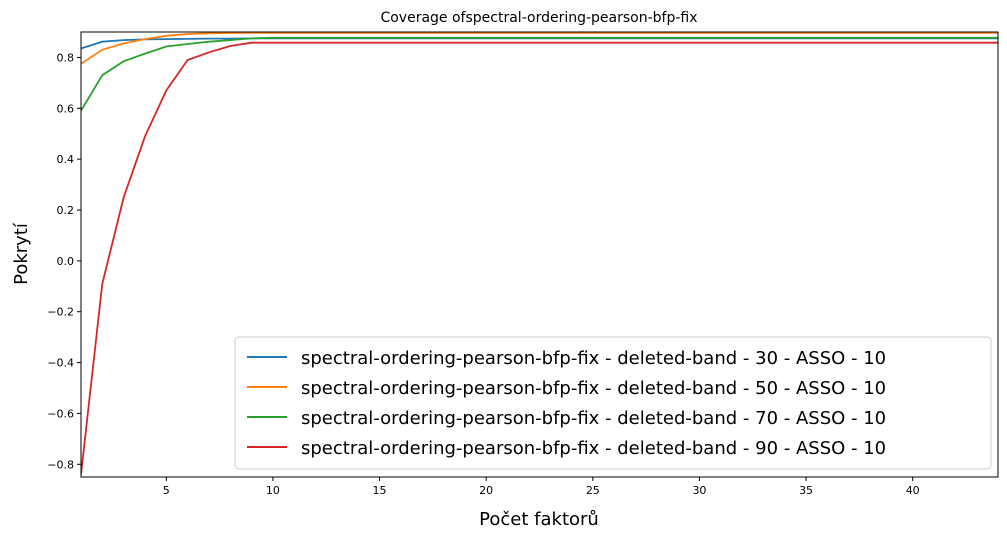 The height and width of the screenshot is (537, 1007). I want to click on x-tick-label: 20, so click(486, 490).